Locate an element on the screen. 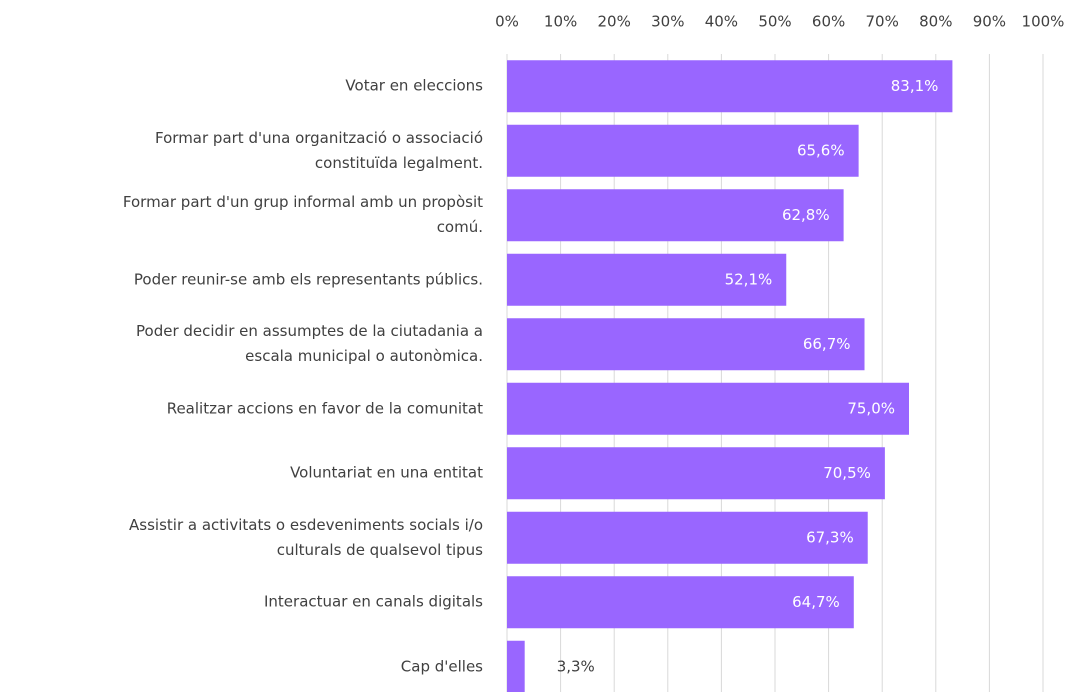  x-tick-label: 40% is located at coordinates (721, 22).